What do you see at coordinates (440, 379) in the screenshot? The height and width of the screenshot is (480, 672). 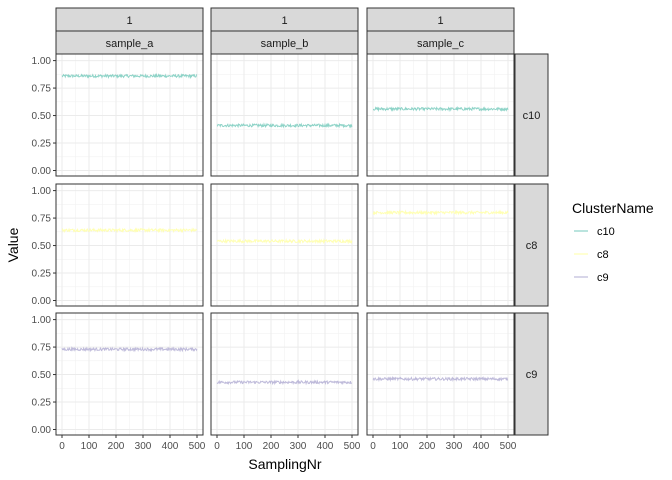 I see `series-line-c9-sample_c` at bounding box center [440, 379].